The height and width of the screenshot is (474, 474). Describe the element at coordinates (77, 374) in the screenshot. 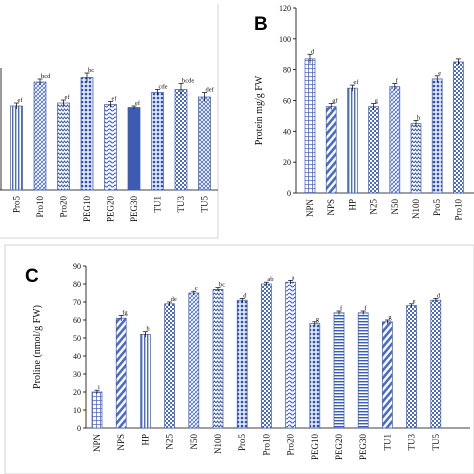

I see `y-tick-label: 30` at that location.